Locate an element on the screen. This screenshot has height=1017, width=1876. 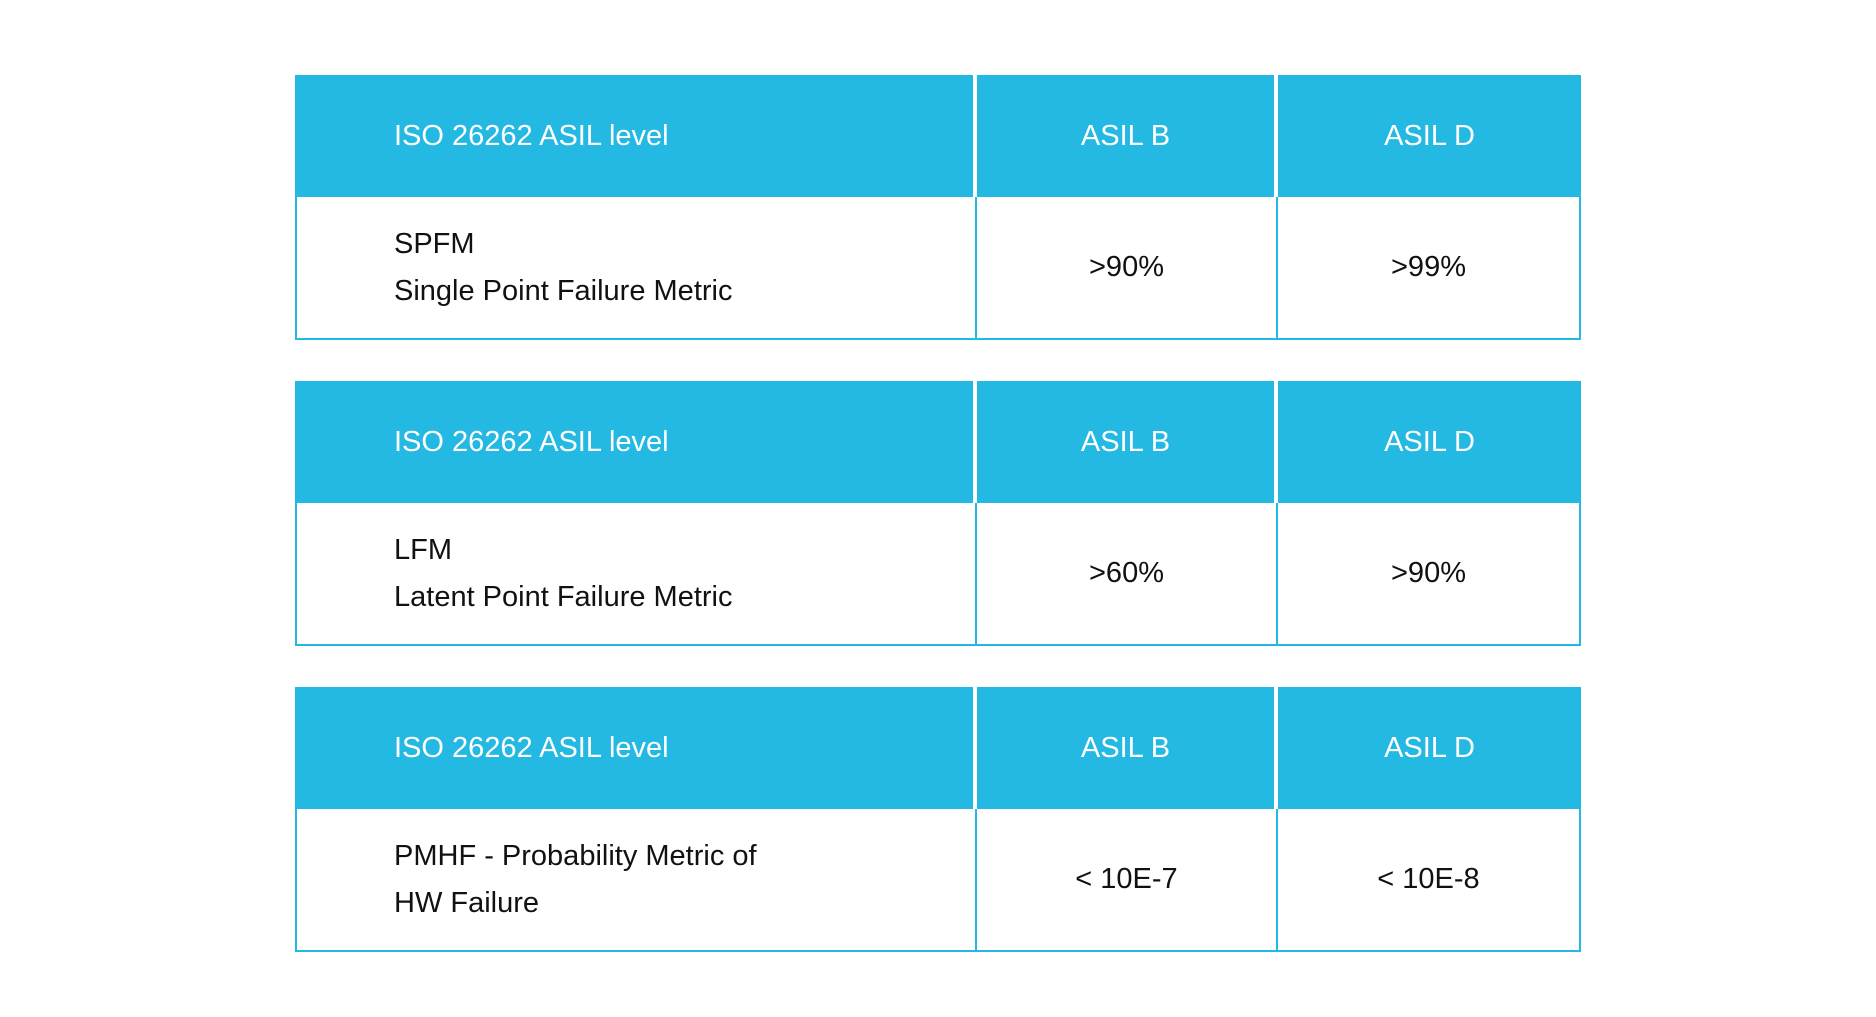
metric-abbreviation: SPFM is located at coordinates (434, 243).